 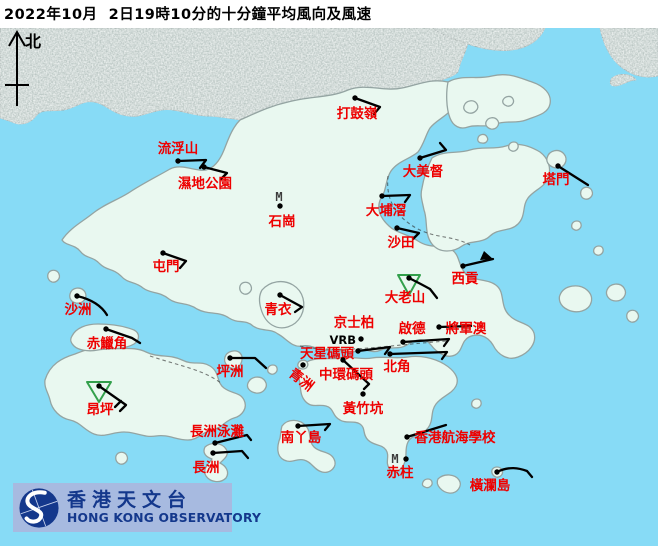 I want to click on station-central-pier: 中環碼頭, so click(x=346, y=374).